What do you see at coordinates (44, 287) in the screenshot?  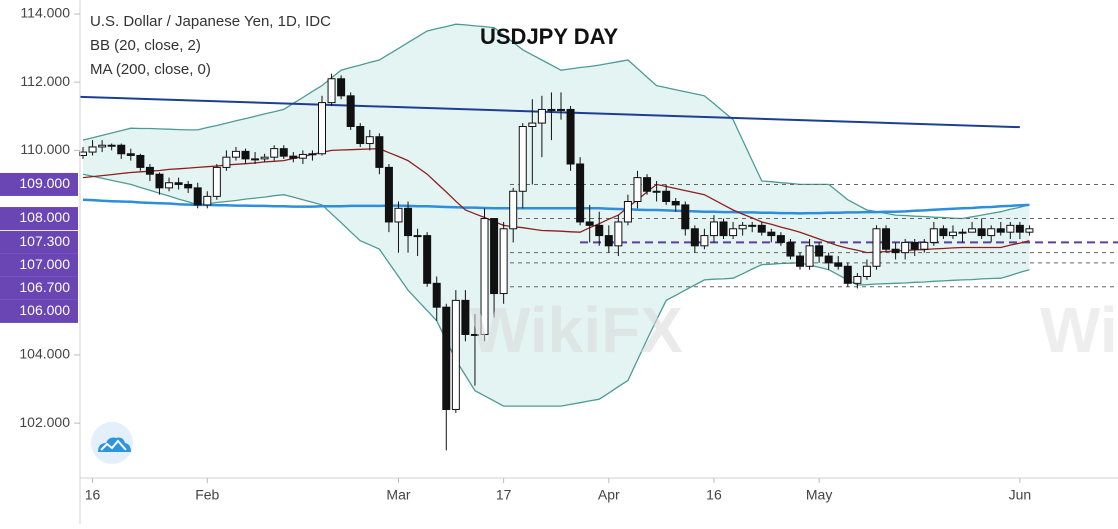 I see `level-label: 106.700` at bounding box center [44, 287].